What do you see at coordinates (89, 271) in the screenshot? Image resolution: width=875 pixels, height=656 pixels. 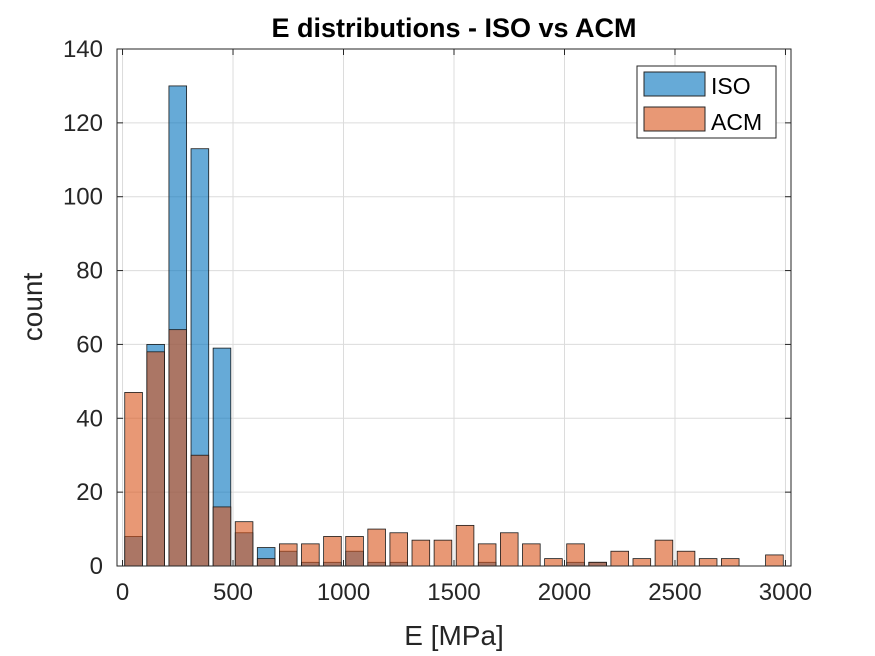 I see `y-tick-label: 80` at bounding box center [89, 271].